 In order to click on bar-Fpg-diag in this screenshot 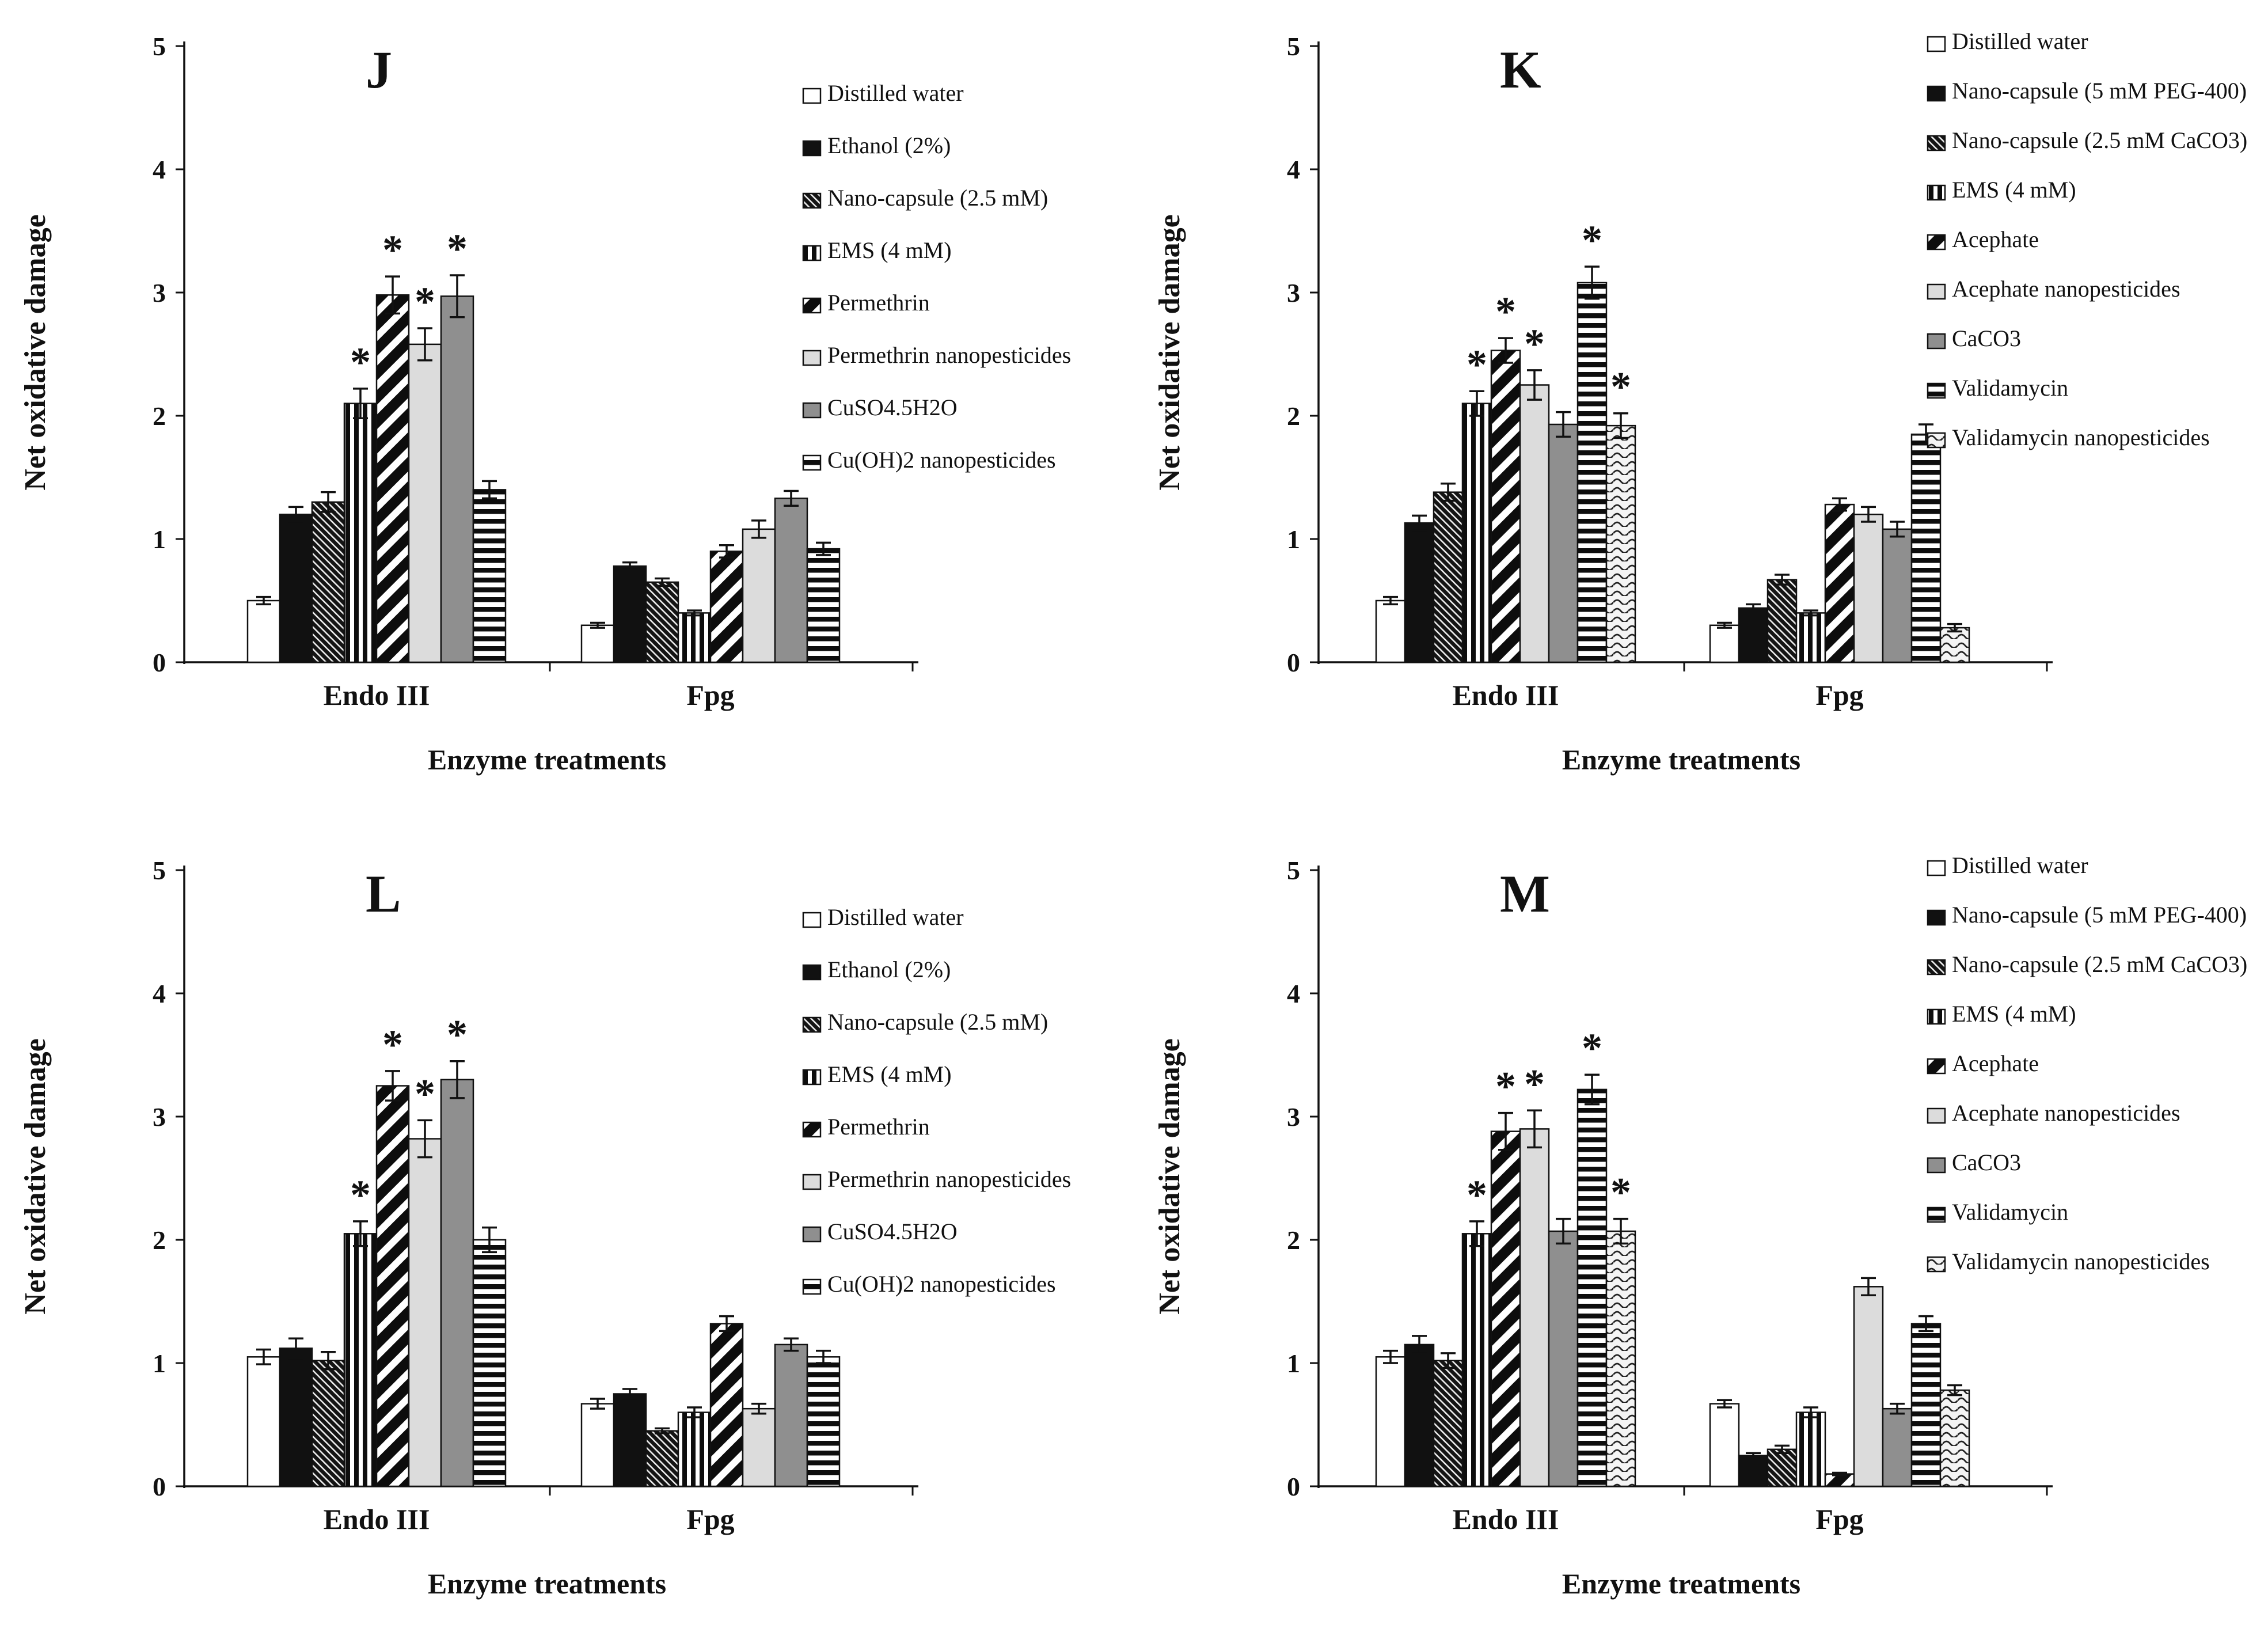, I will do `click(726, 607)`.